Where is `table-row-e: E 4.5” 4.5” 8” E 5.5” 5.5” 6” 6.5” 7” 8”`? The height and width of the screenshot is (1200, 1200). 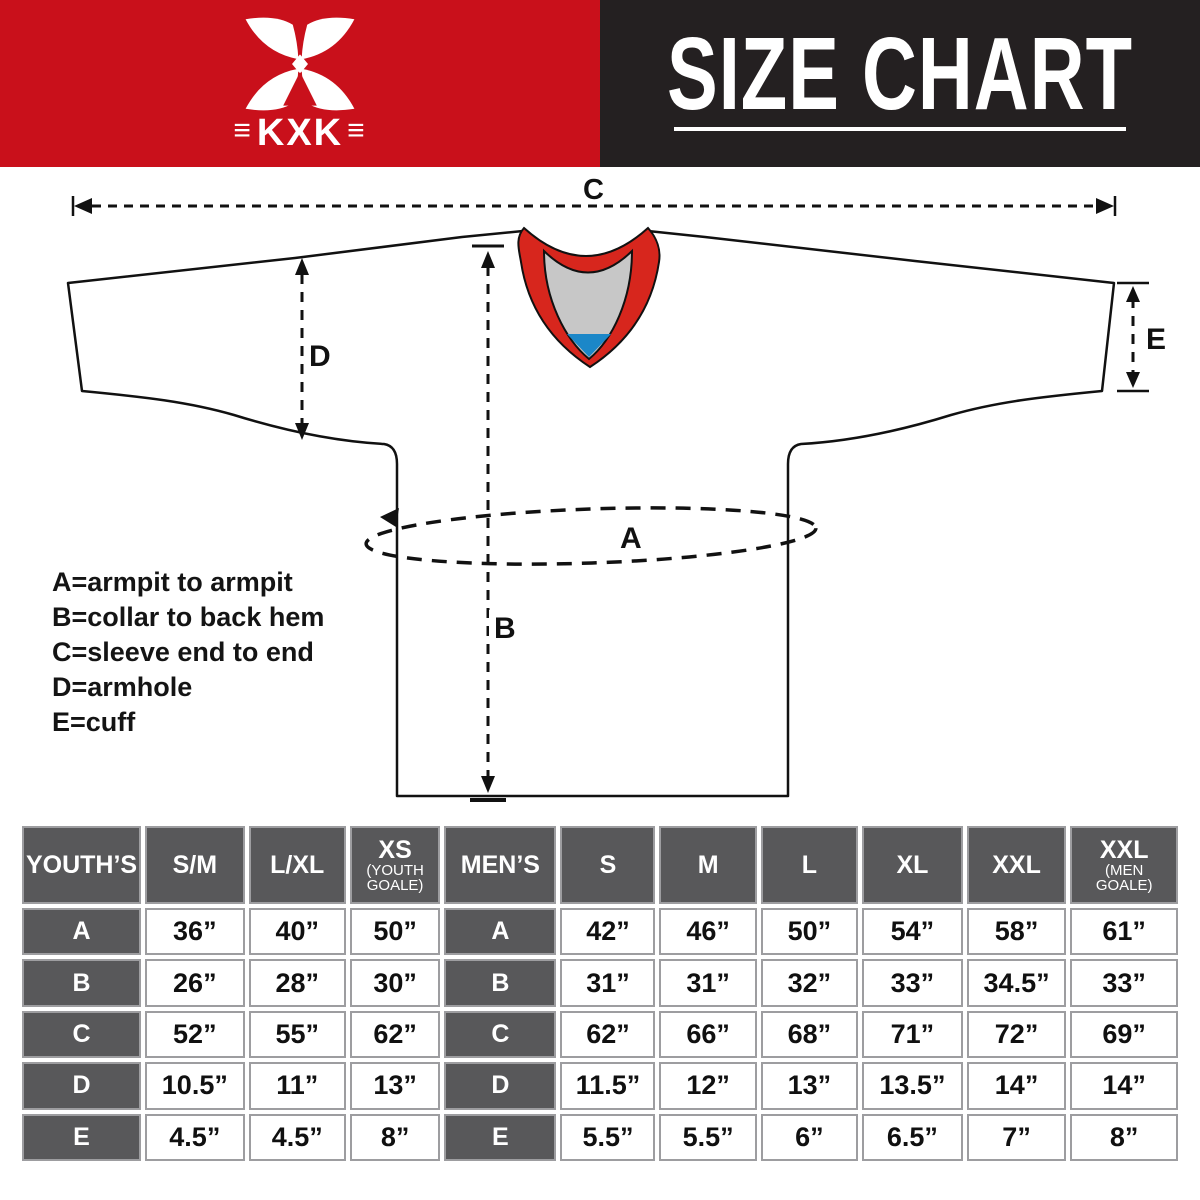 table-row-e: E 4.5” 4.5” 8” E 5.5” 5.5” 6” 6.5” 7” 8” is located at coordinates (600, 1137).